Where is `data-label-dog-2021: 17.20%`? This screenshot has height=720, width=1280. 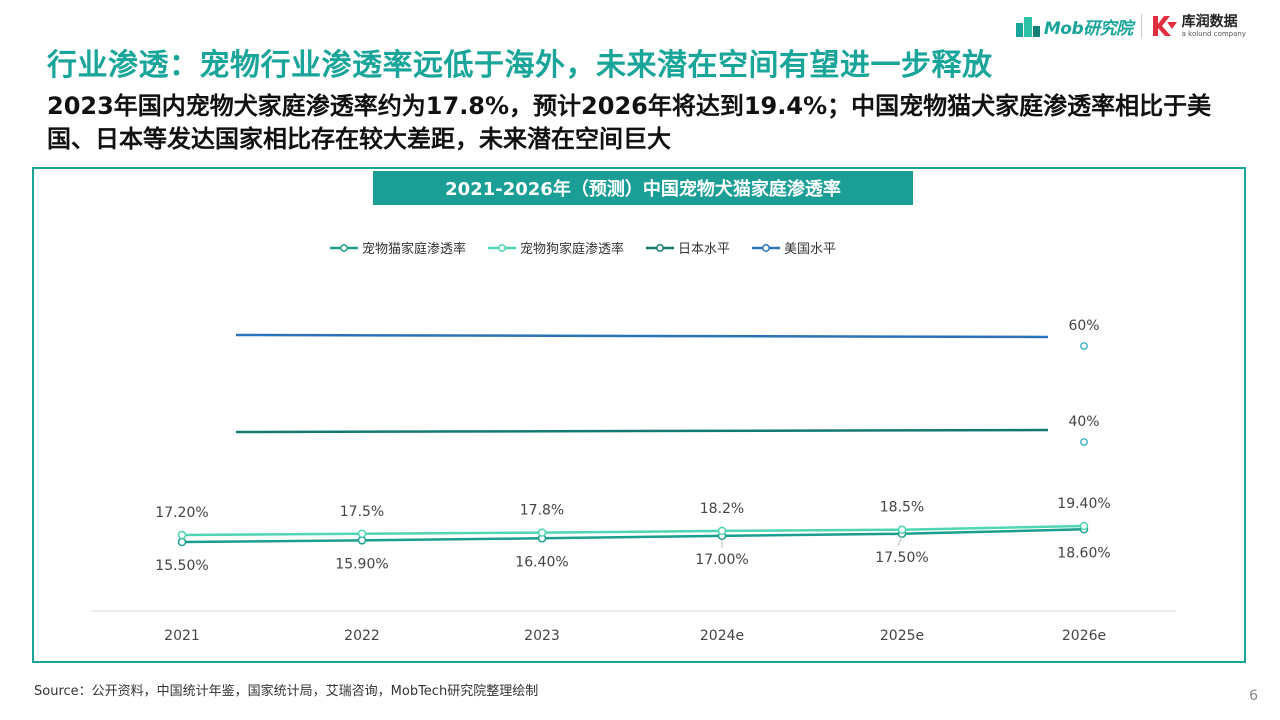 data-label-dog-2021: 17.20% is located at coordinates (181, 513).